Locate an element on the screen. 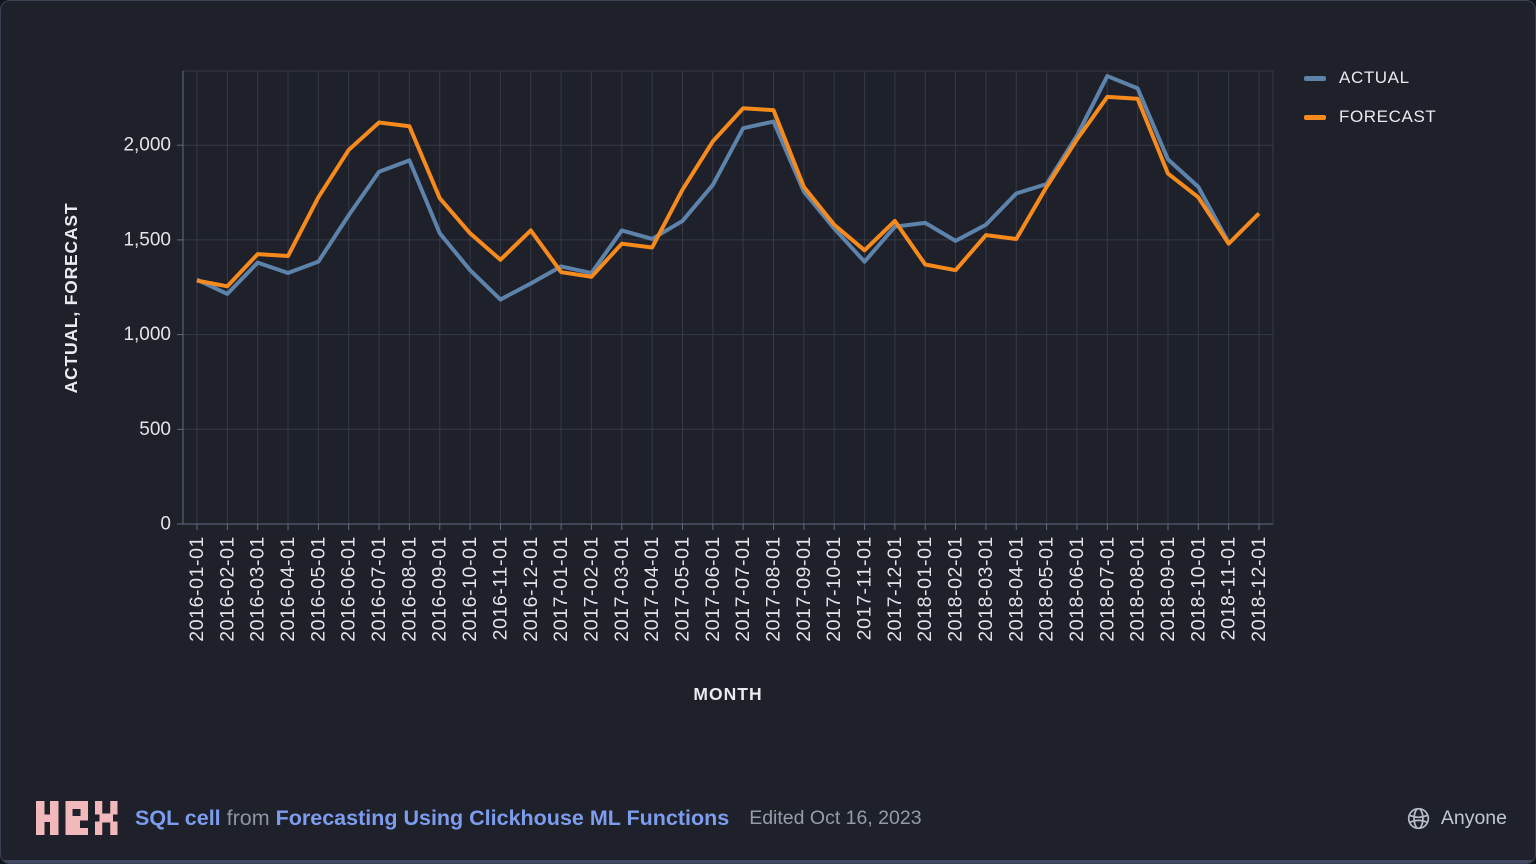  x-axis-title: MONTH is located at coordinates (728, 694).